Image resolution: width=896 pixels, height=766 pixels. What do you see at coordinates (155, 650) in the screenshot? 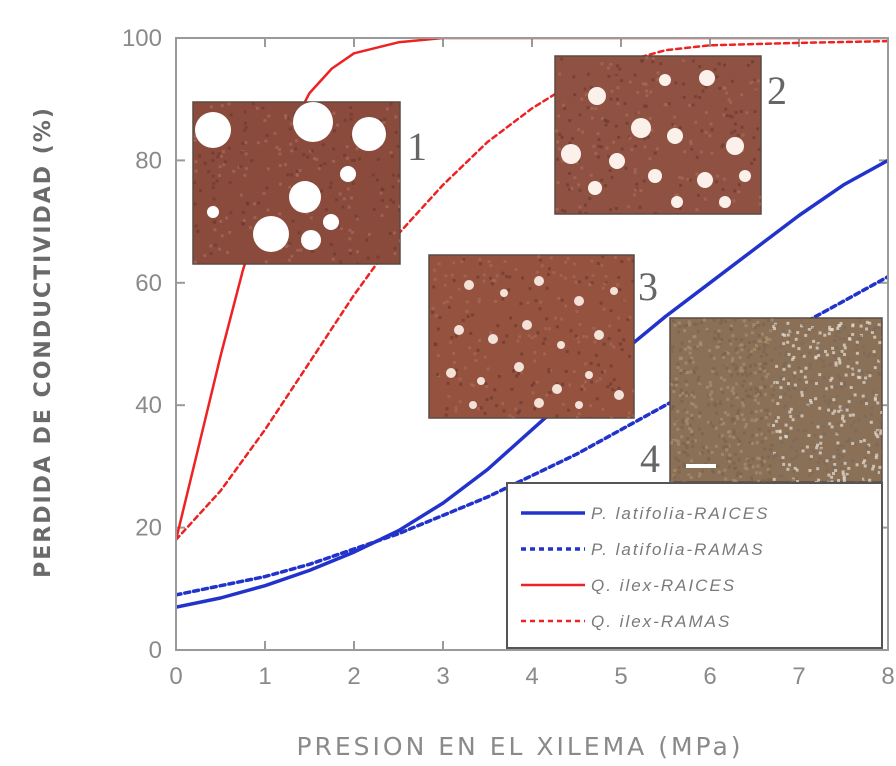
I see `y-tick-label: 0` at bounding box center [155, 650].